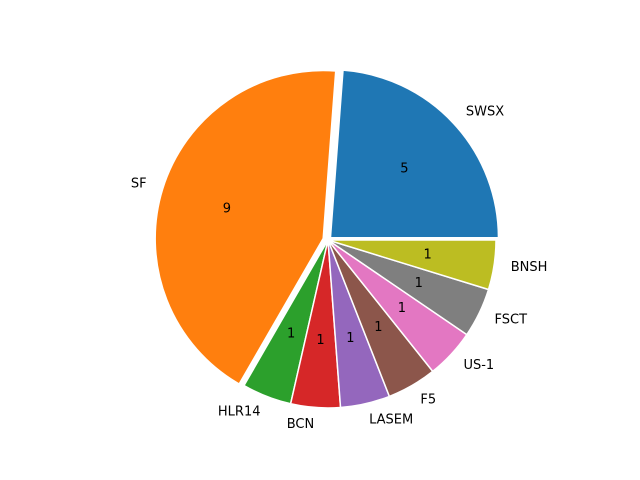 The width and height of the screenshot is (640, 480). Describe the element at coordinates (301, 424) in the screenshot. I see `slice-label: BCN` at that location.